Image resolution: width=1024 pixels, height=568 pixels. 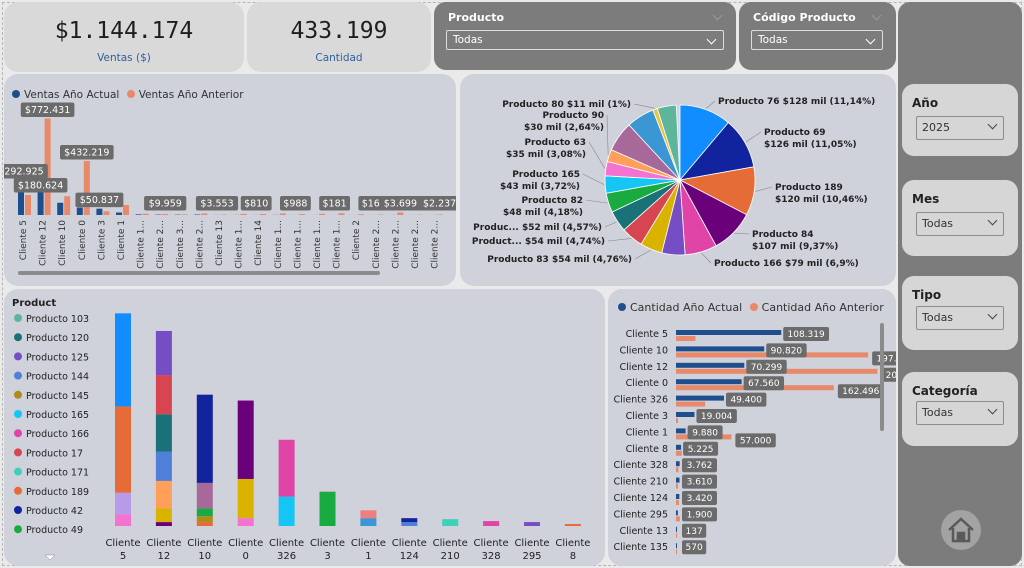 I want to click on legend-item: Ventas Año Actual, so click(x=65, y=95).